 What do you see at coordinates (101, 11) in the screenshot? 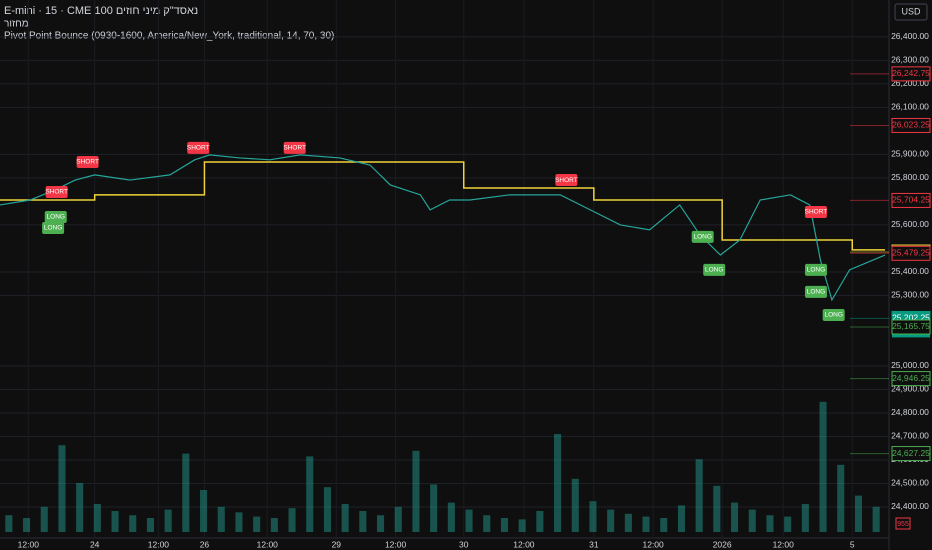
I see `chart-title: E-mini · 15 · CME 100 נאסד"ק מיני חוזים` at bounding box center [101, 11].